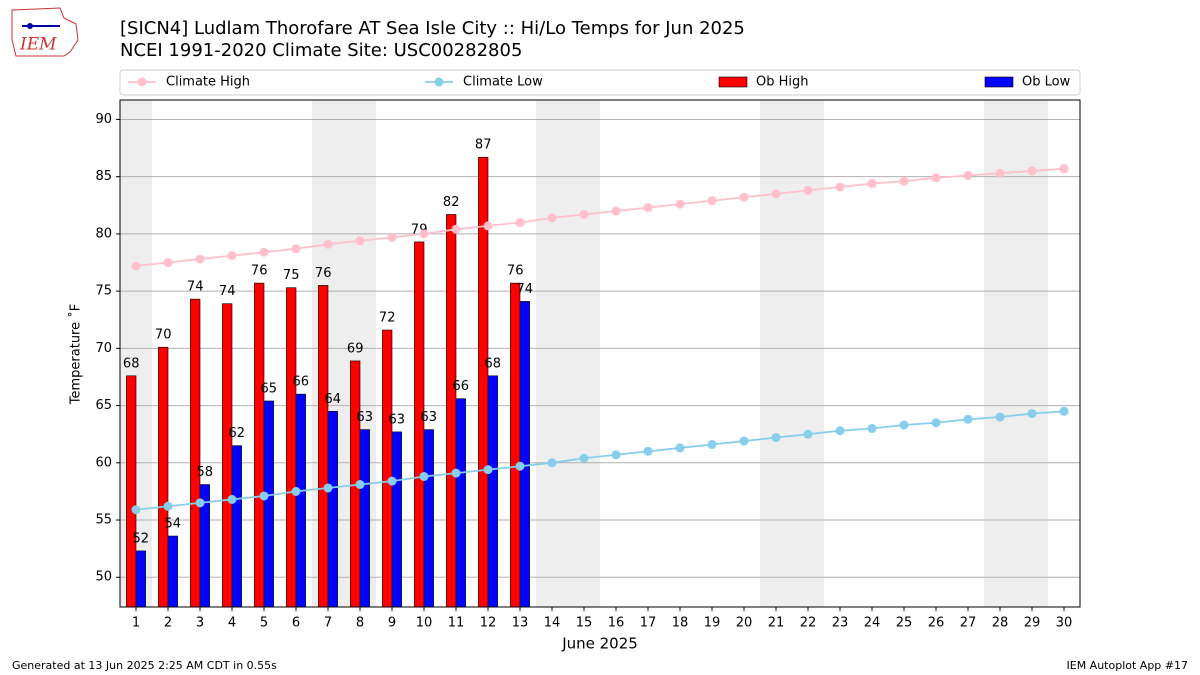 The image size is (1200, 675). Describe the element at coordinates (392, 623) in the screenshot. I see `x-tick-label: 9` at that location.